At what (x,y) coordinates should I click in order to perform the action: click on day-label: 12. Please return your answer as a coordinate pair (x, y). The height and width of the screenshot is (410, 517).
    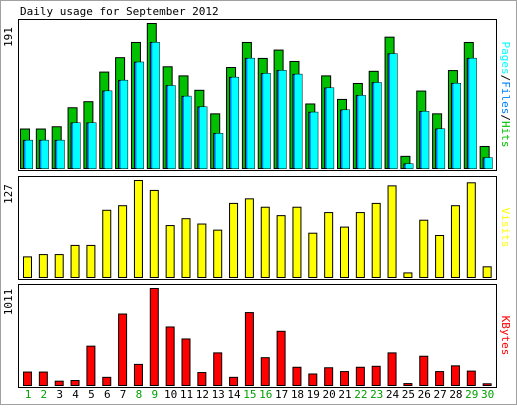
    Looking at the image, I should click on (202, 394).